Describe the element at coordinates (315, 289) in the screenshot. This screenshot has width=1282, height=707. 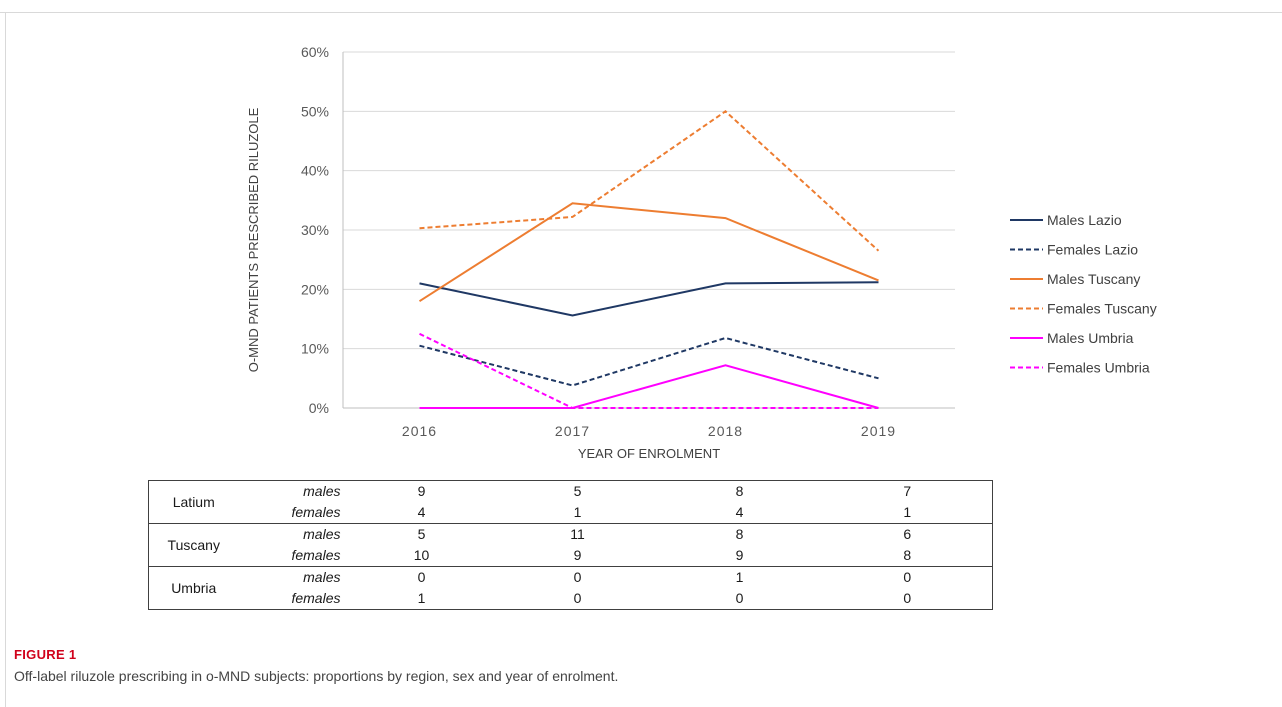
I see `y-tick-label: 20%` at that location.